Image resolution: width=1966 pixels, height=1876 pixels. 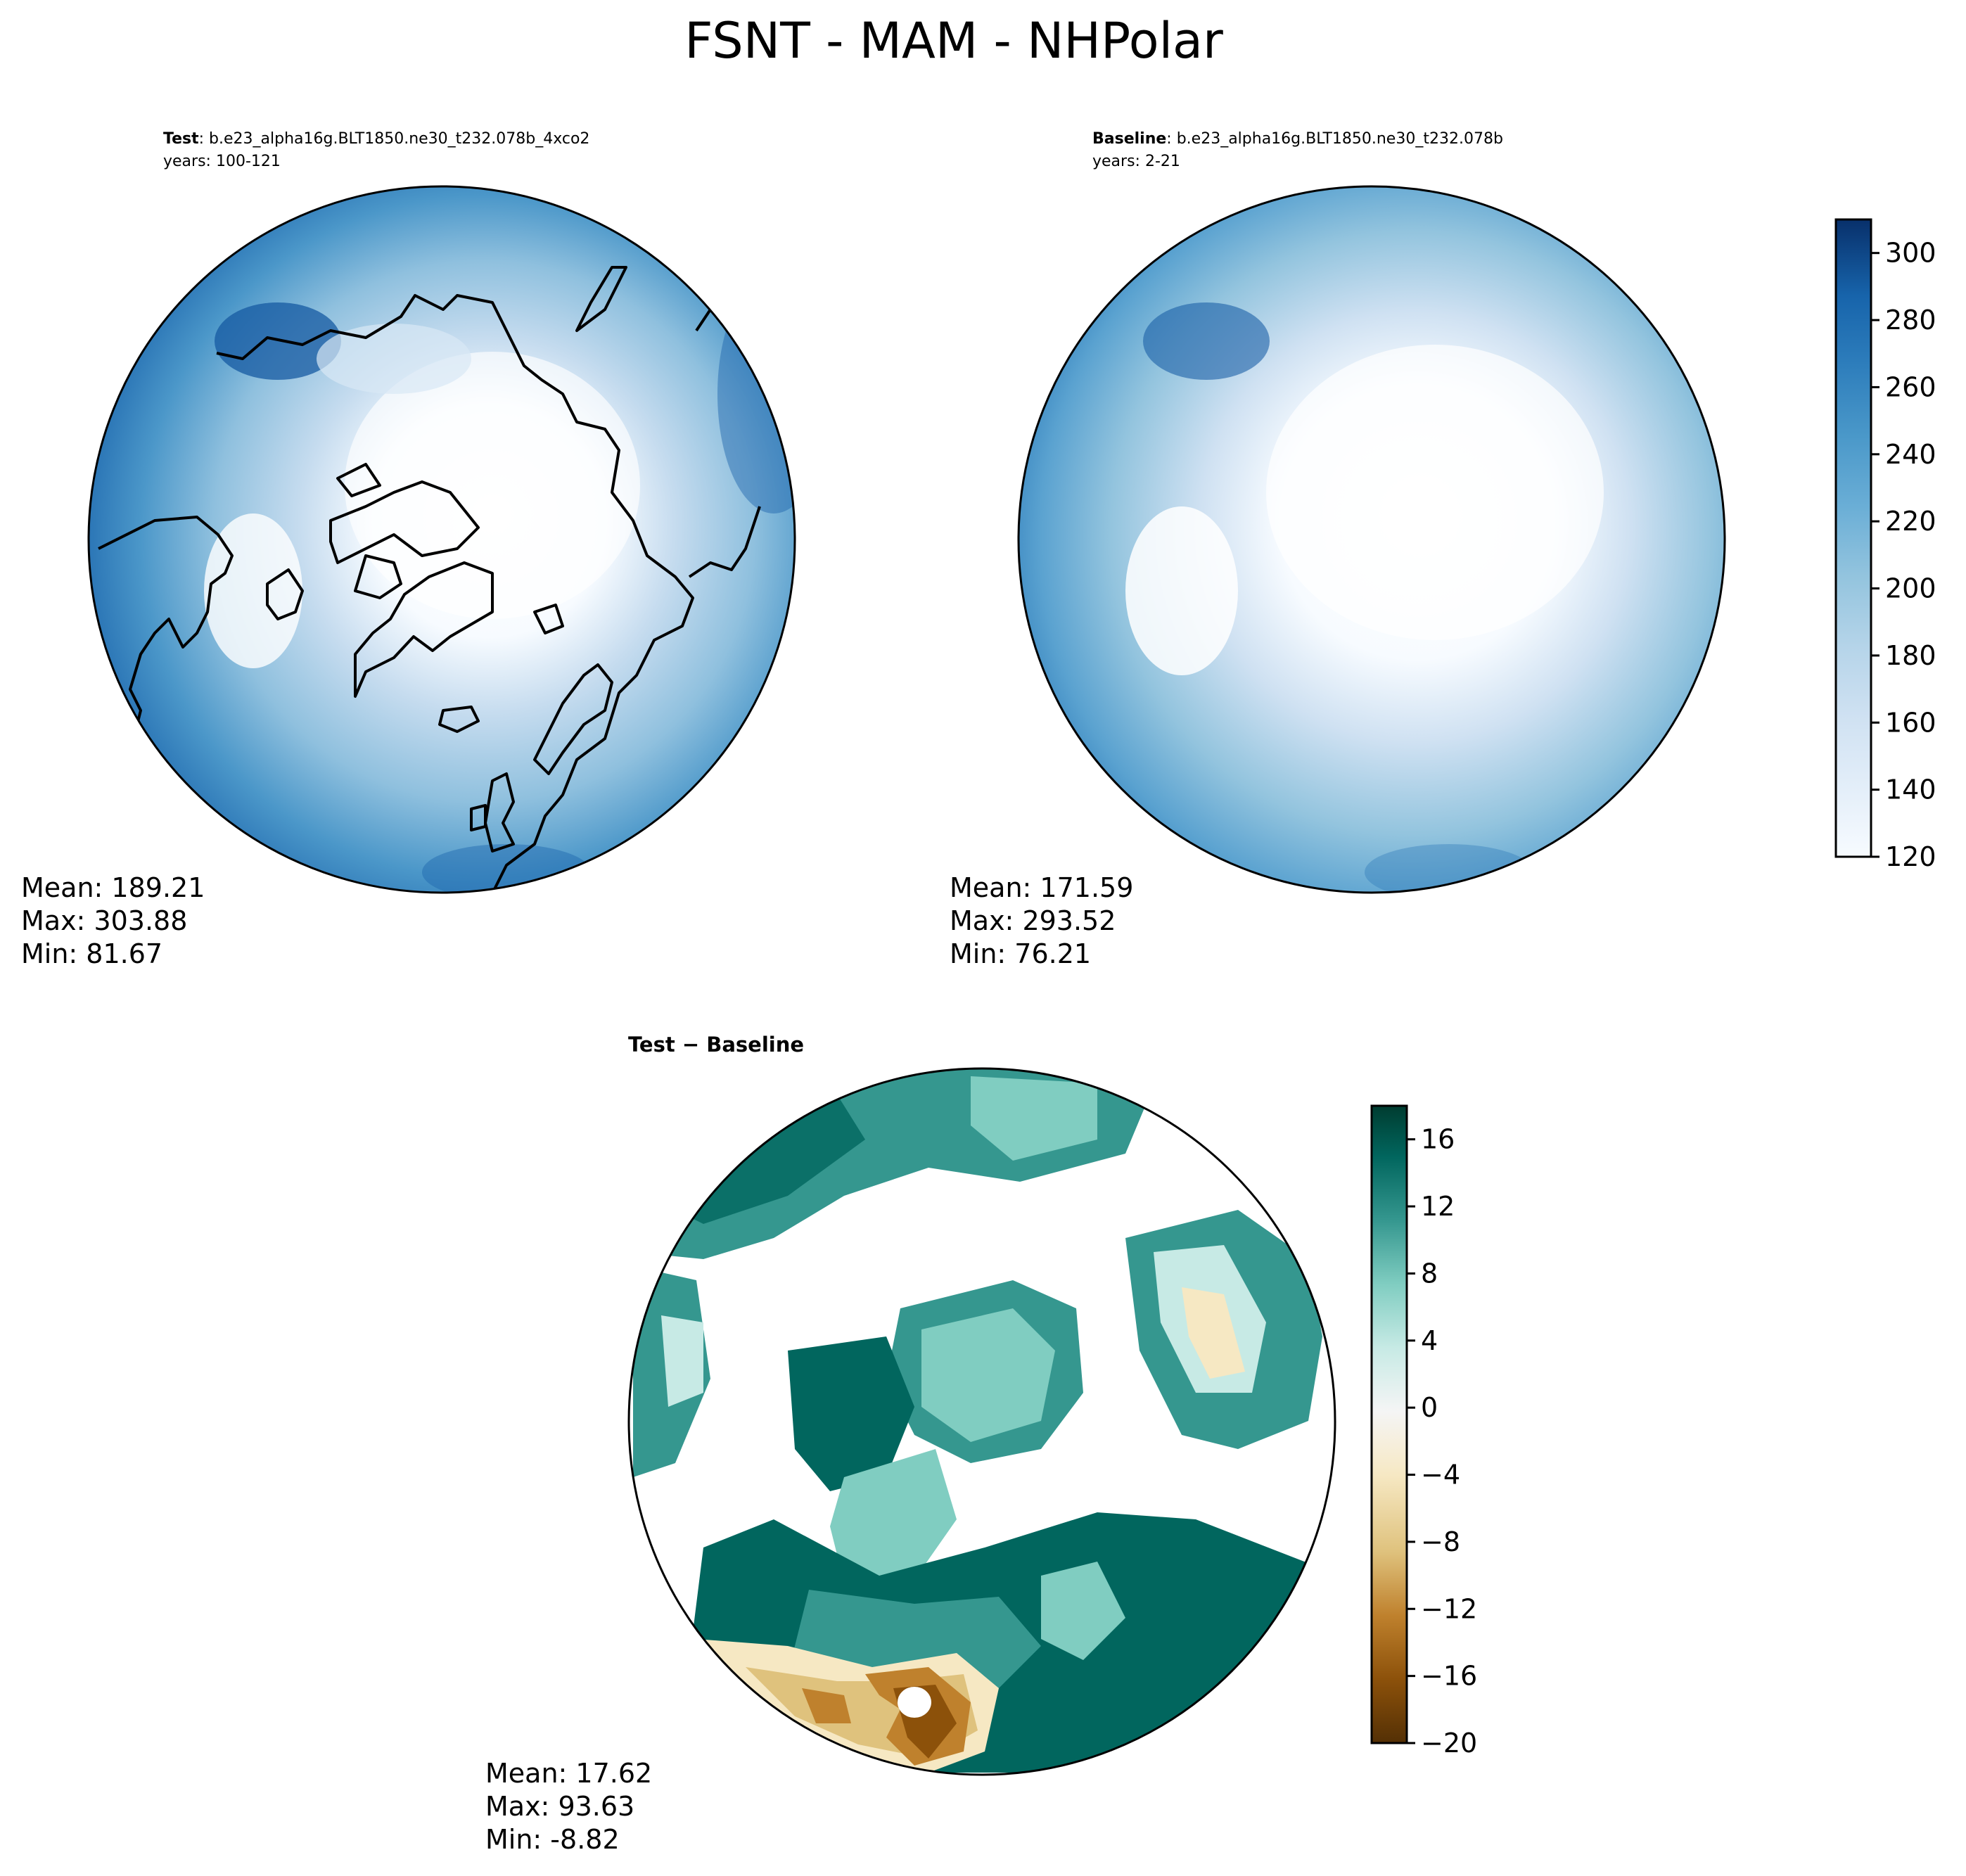 I want to click on colorbar-main-tick-label: 300, so click(x=1910, y=253).